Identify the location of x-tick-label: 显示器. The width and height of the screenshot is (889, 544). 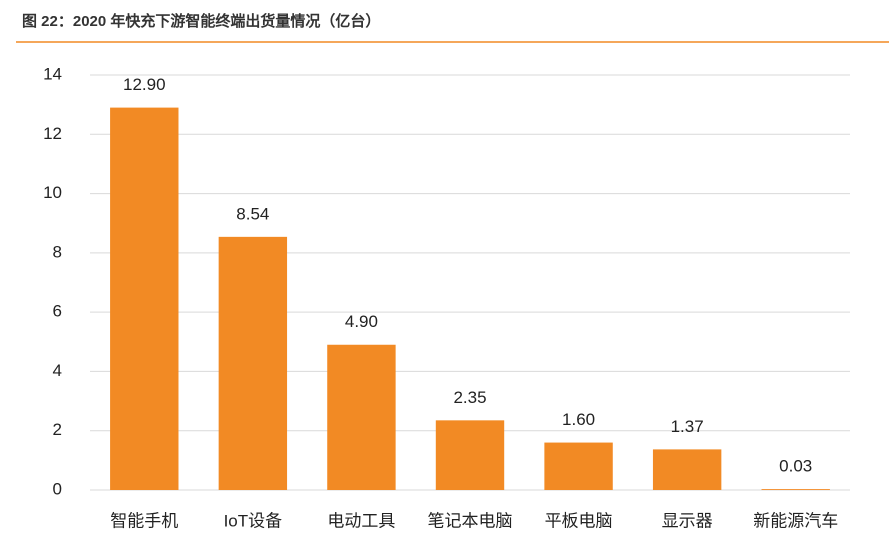
(687, 520).